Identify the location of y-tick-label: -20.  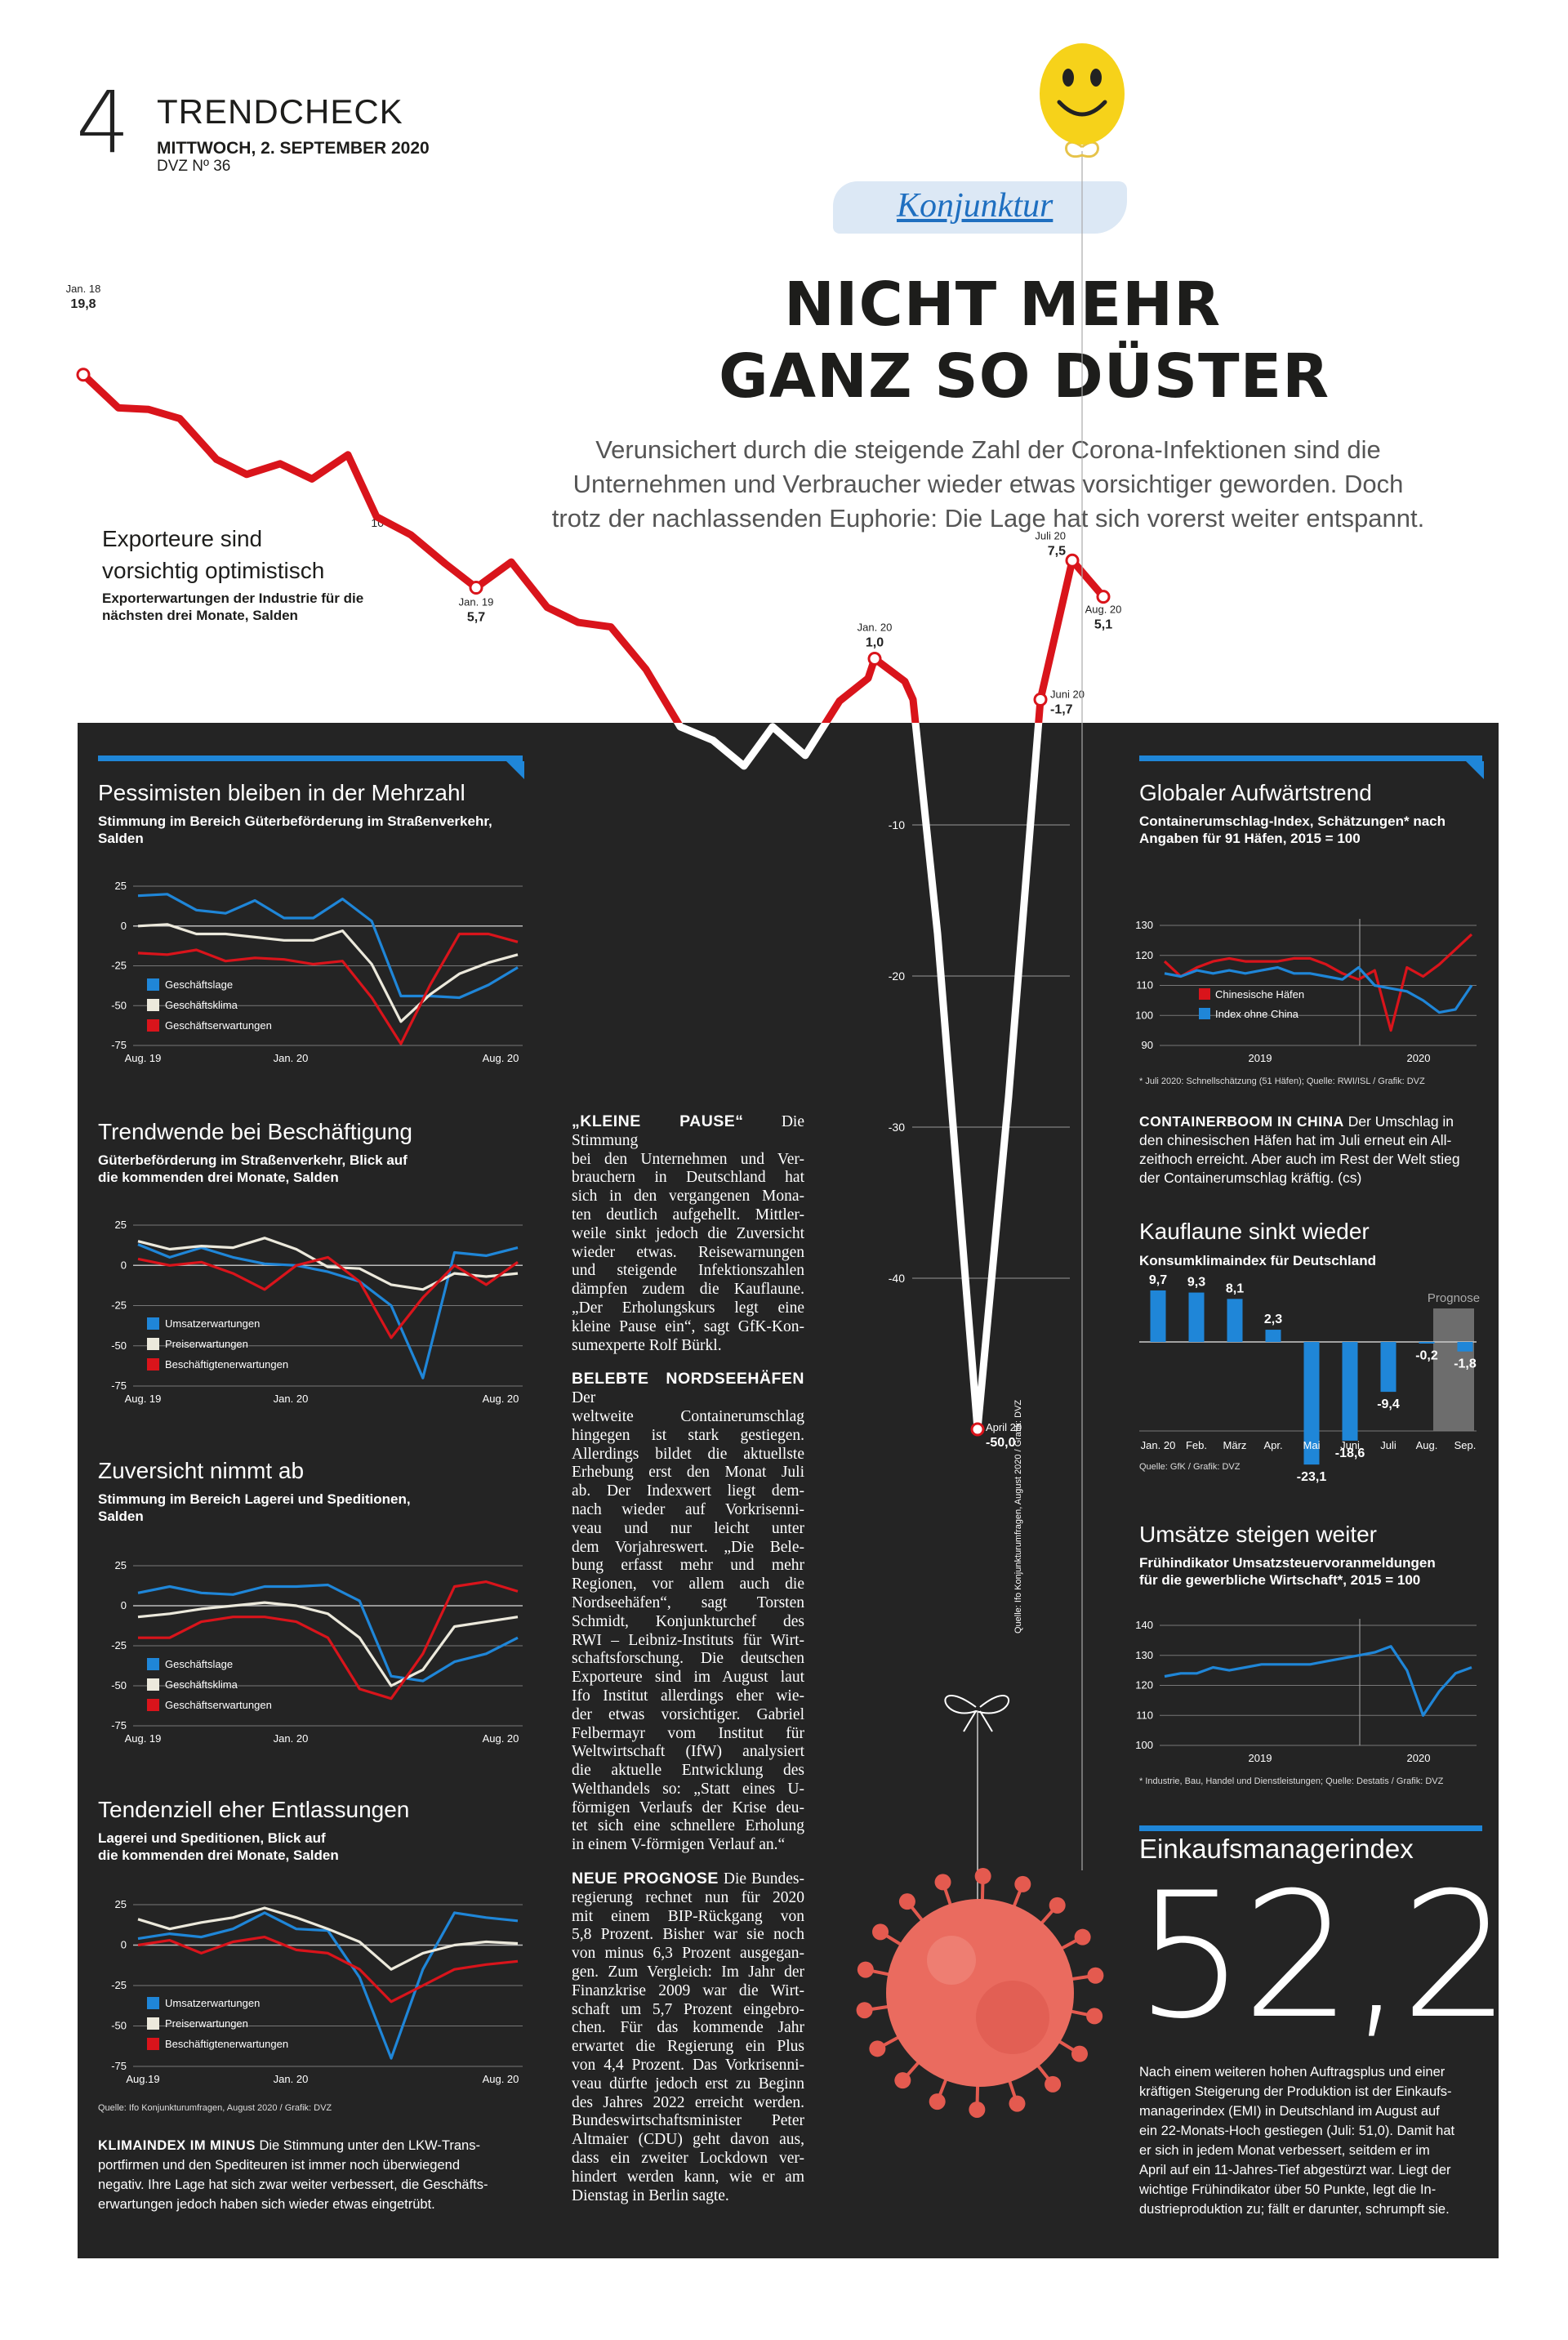
(897, 976).